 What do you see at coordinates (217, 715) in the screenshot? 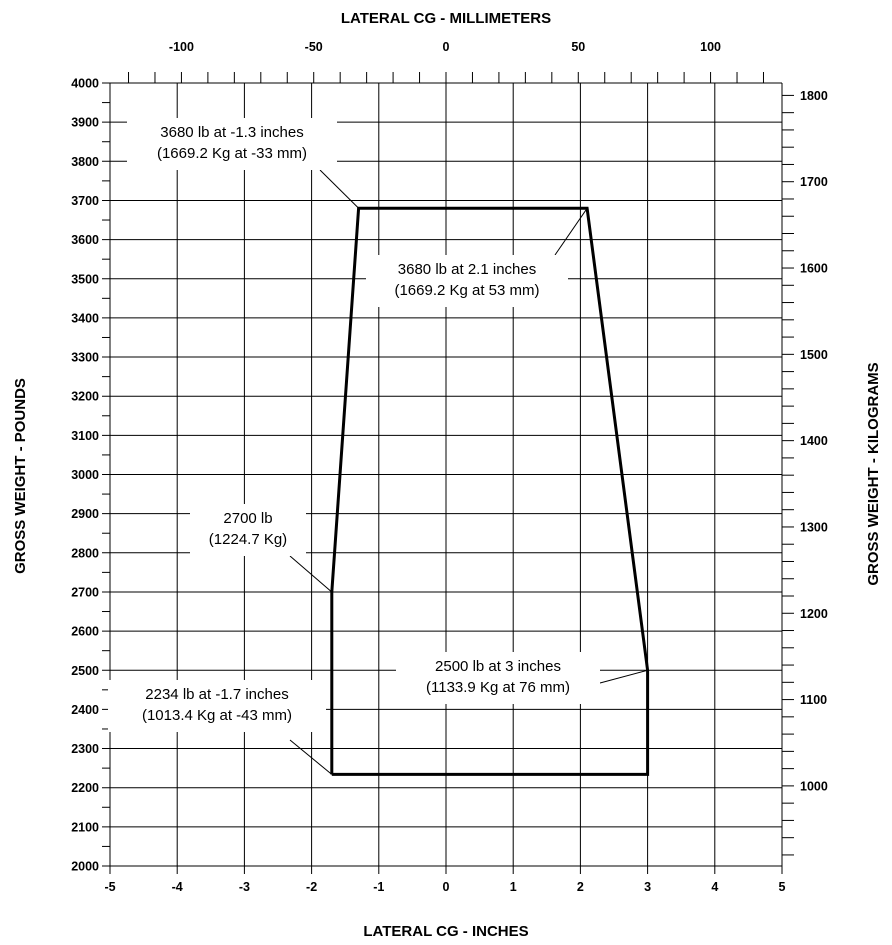
I see `annotation-line-2: (1013.4 Kg at -43 mm)` at bounding box center [217, 715].